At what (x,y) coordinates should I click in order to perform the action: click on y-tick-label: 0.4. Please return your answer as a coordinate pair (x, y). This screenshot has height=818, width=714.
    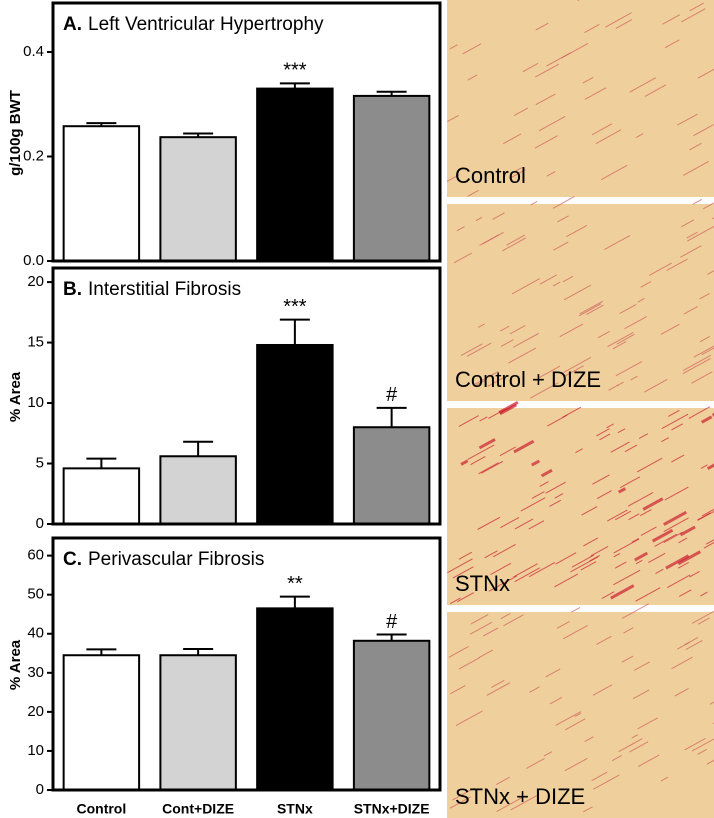
    Looking at the image, I should click on (33, 51).